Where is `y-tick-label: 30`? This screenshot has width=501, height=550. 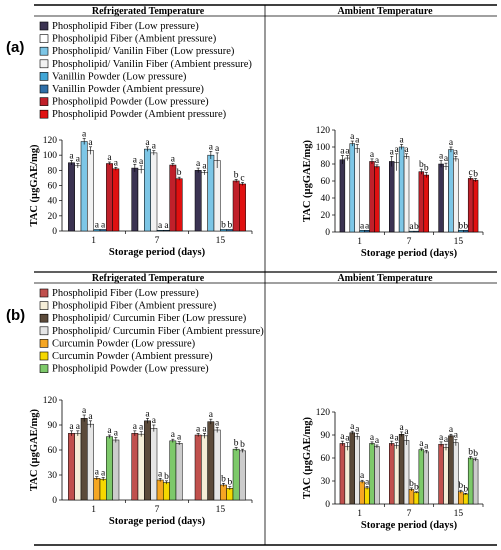
y-tick-label: 30 is located at coordinates (326, 482).